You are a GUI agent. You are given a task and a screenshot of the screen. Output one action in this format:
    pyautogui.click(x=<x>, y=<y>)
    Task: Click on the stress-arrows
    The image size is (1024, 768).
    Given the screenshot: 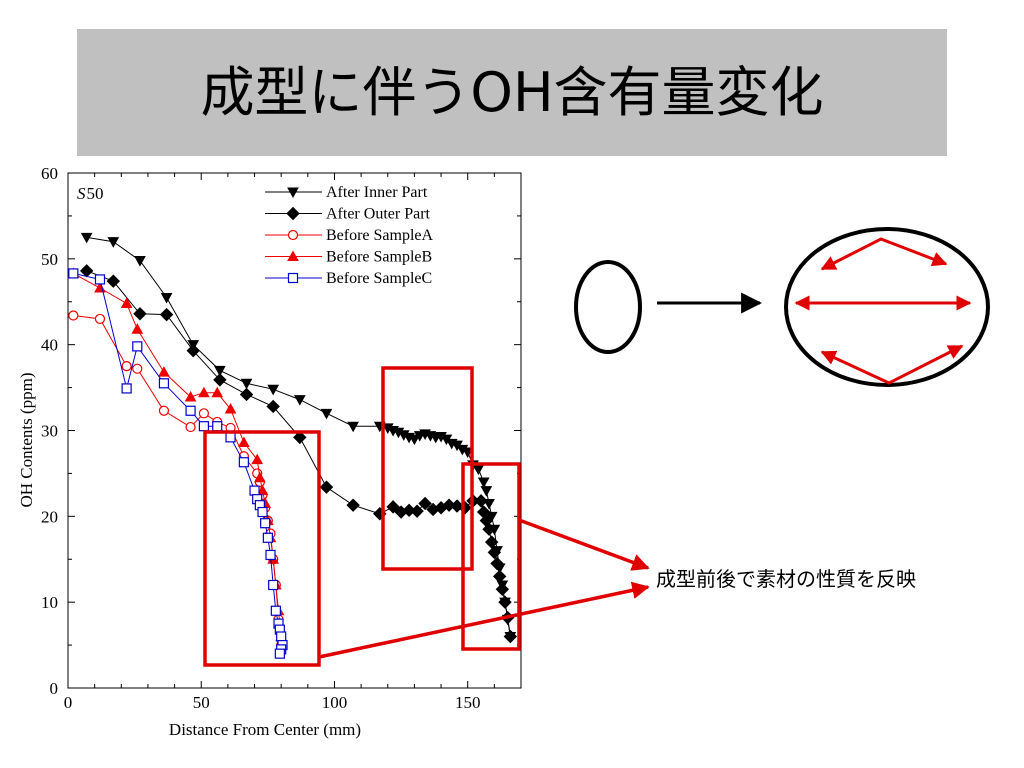 What is the action you would take?
    pyautogui.click(x=883, y=311)
    